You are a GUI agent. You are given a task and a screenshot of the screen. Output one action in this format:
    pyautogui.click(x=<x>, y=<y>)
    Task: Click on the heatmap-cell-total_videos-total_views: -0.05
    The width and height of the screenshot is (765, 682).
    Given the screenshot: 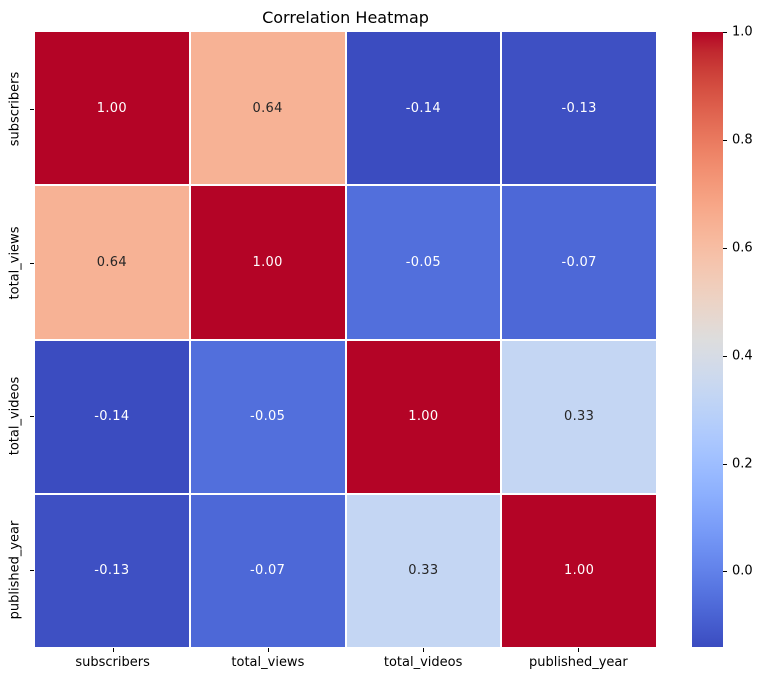 What is the action you would take?
    pyautogui.click(x=267, y=416)
    